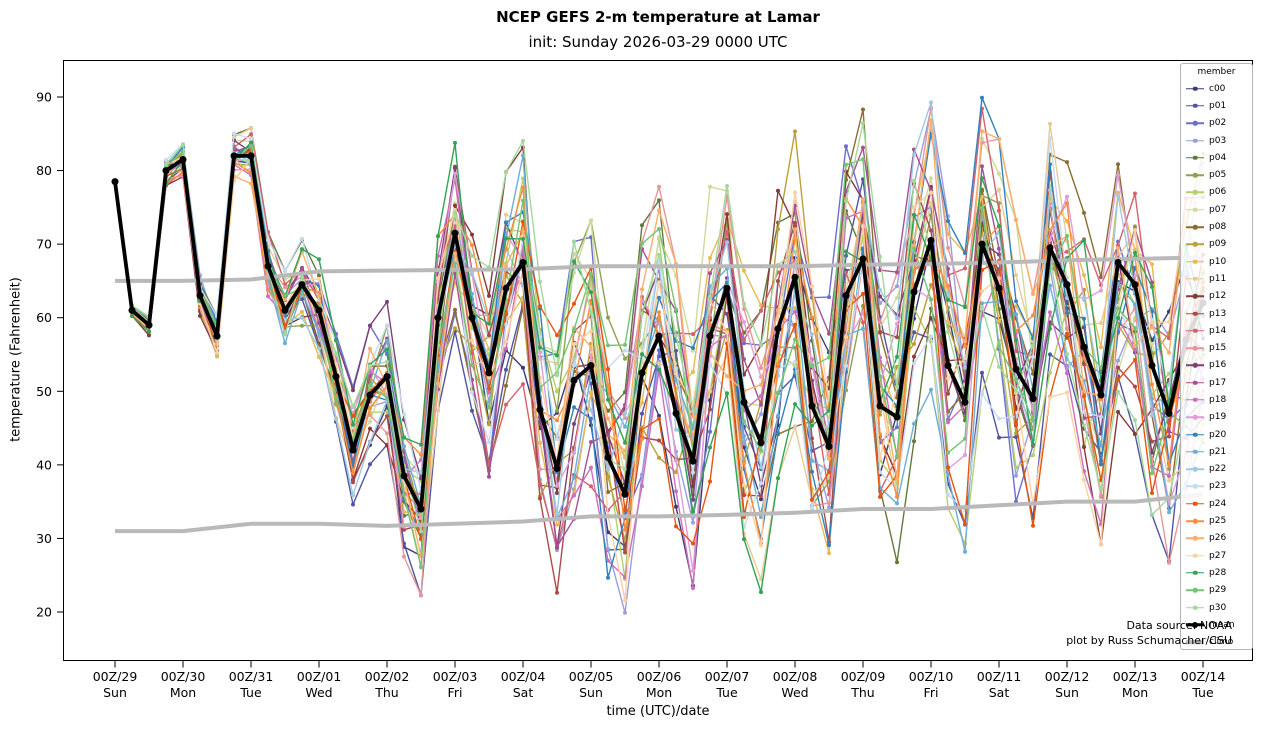 Image resolution: width=1266 pixels, height=733 pixels. I want to click on legend-item: climo, so click(1216, 642).